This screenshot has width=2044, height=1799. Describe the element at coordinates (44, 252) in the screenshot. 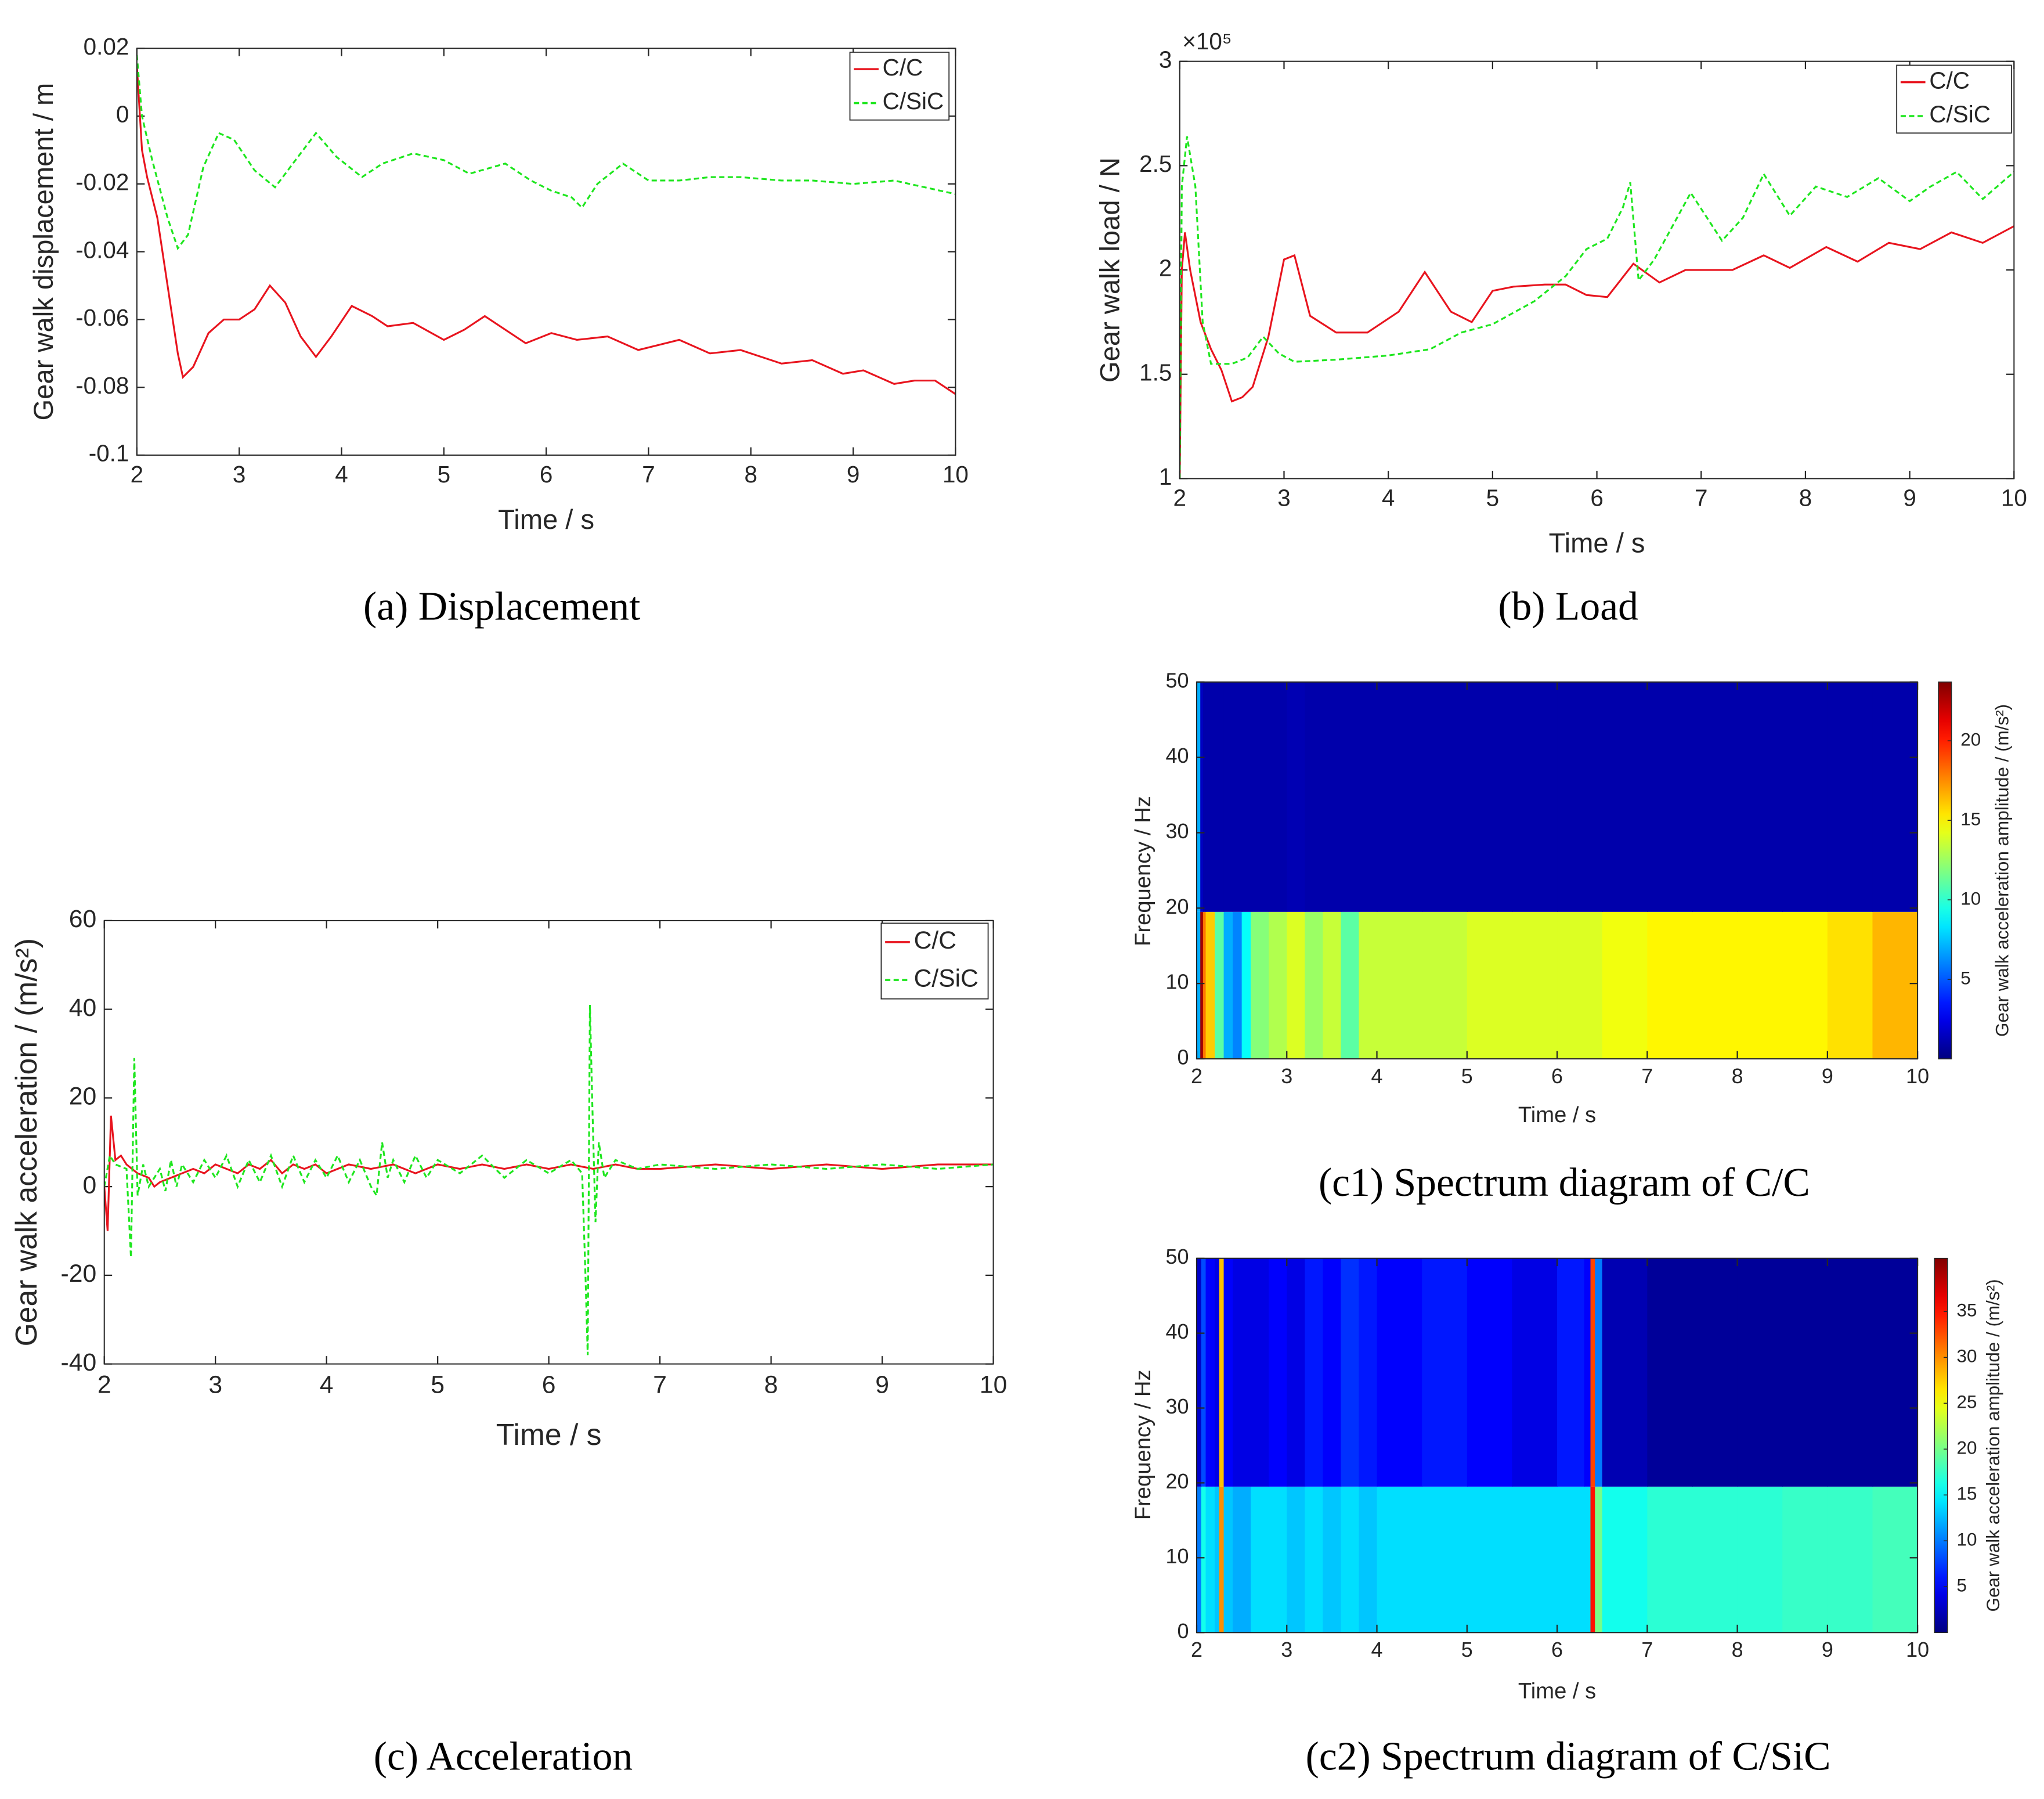

I see `y-axis-label: Gear walk displacement / m` at that location.